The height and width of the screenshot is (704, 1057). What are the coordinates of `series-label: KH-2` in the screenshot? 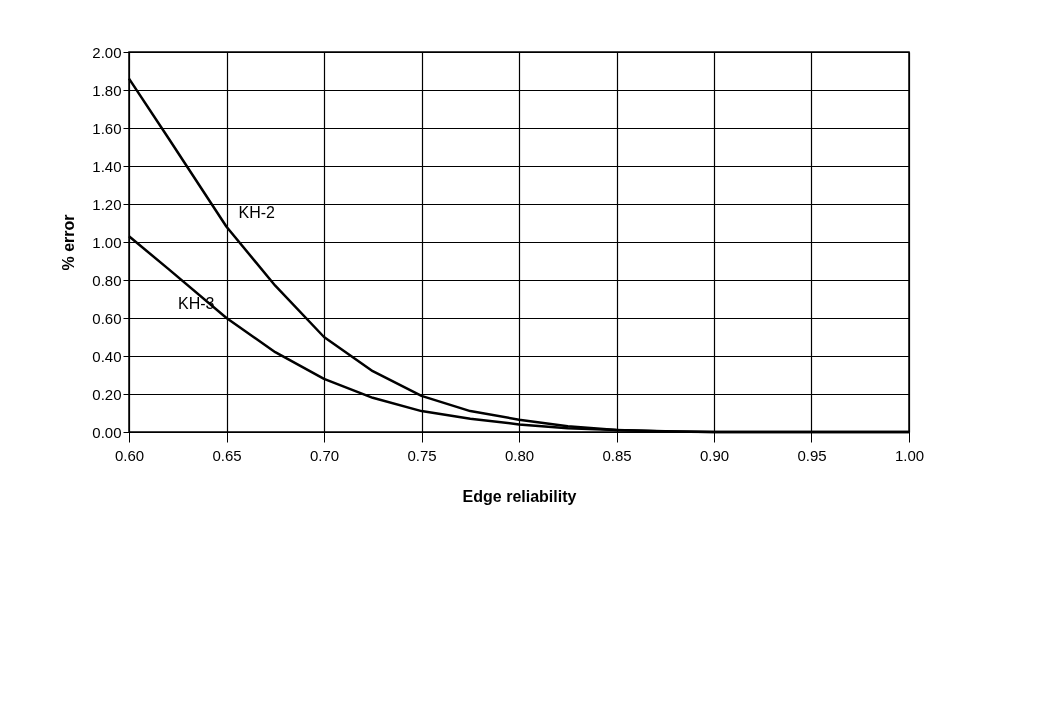 It's located at (257, 212).